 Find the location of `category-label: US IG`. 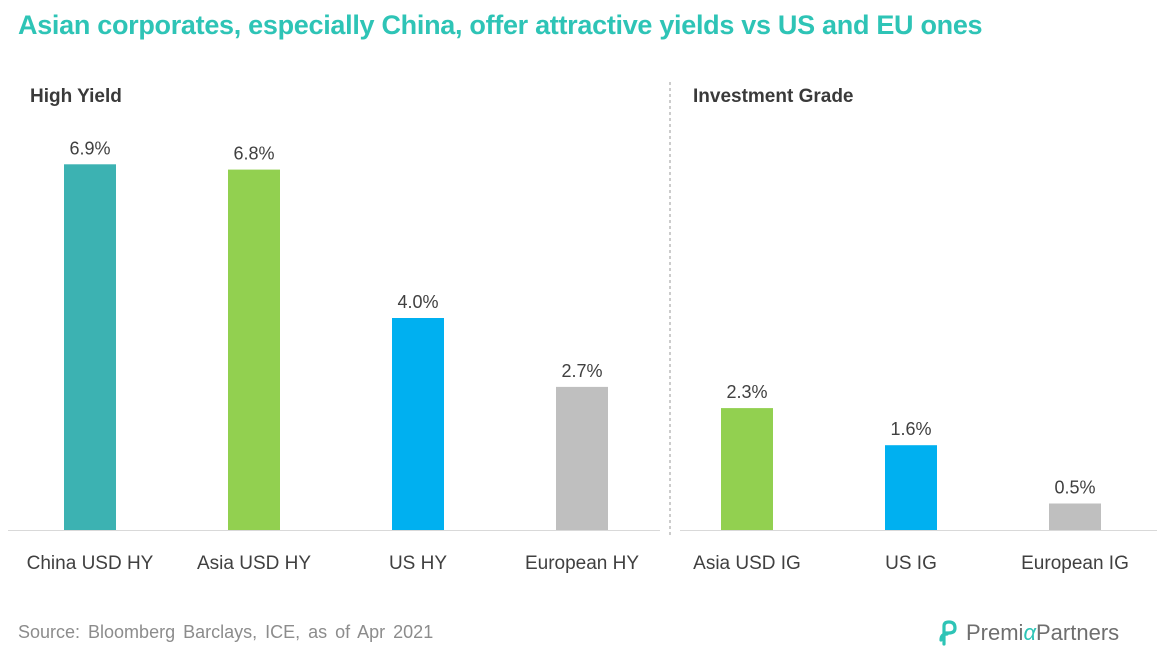

category-label: US IG is located at coordinates (911, 563).